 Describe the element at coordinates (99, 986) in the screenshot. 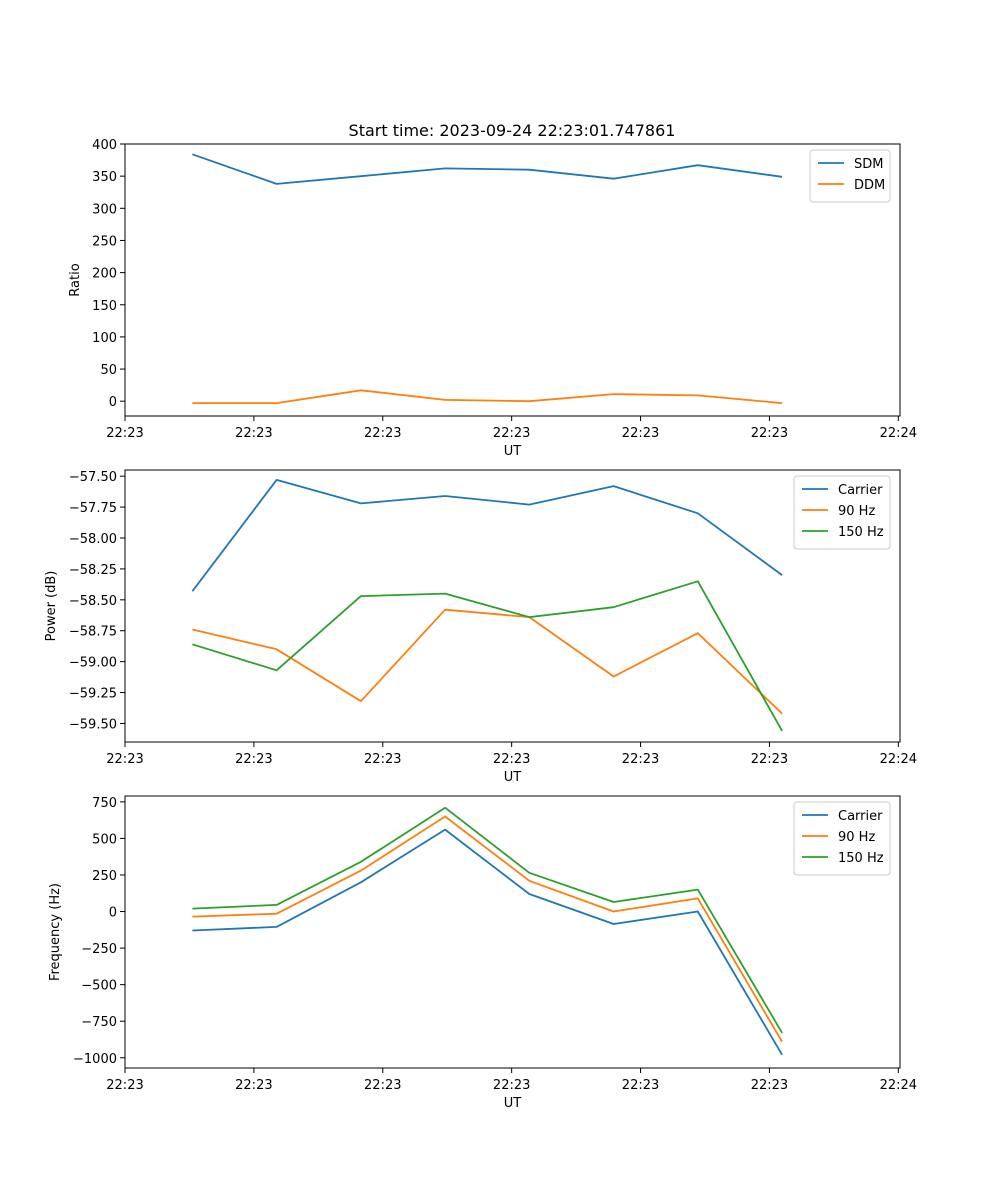

I see `frequency-y-tick-label: −500` at that location.